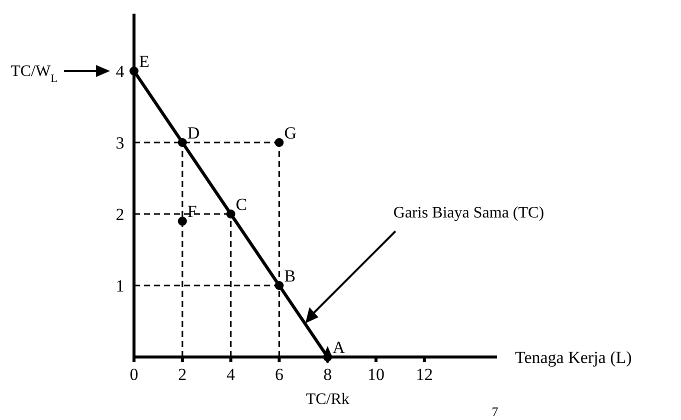 This screenshot has width=681, height=420. Describe the element at coordinates (120, 71) in the screenshot. I see `y-tick-label: 4` at that location.